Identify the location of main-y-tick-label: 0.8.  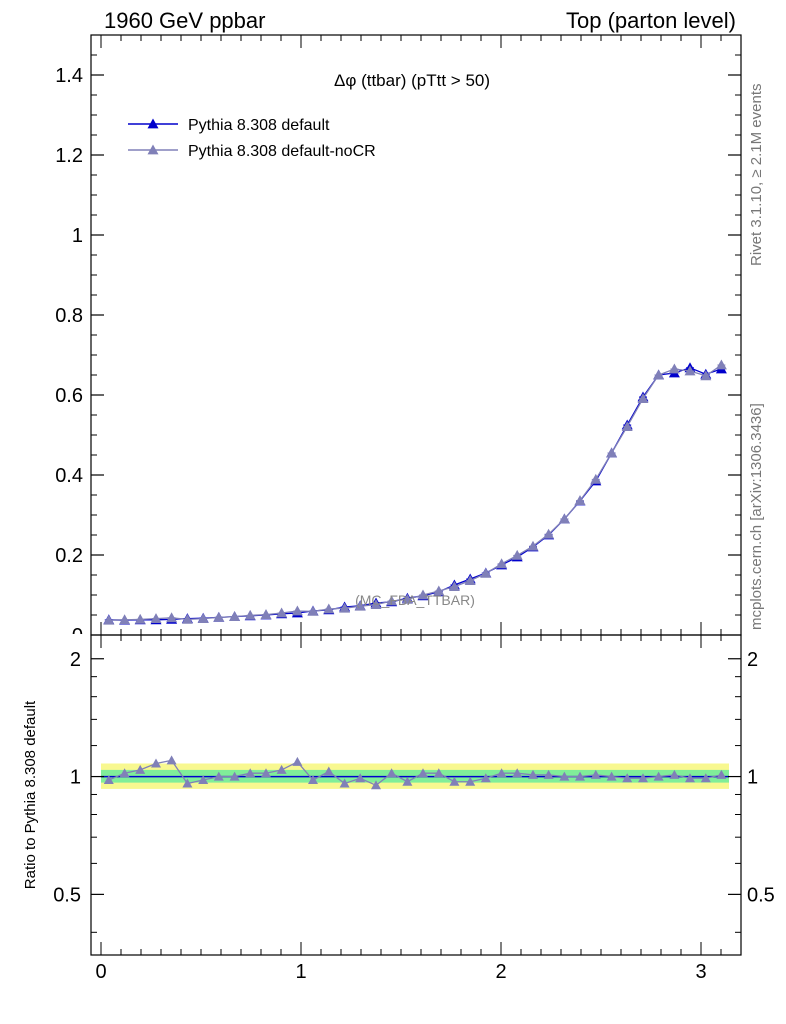
(69, 316).